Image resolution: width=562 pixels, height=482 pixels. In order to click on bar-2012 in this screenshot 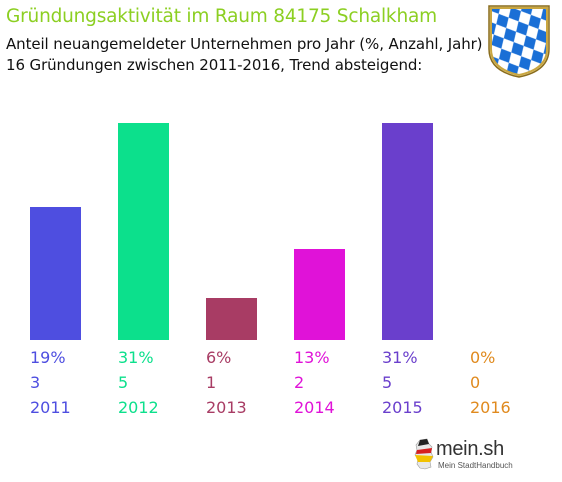, I will do `click(143, 231)`.